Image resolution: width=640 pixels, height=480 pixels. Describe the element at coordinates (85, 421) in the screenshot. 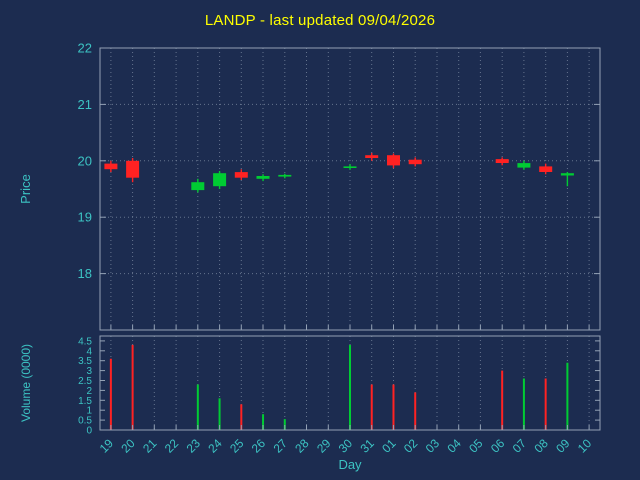

I see `volume-tick-label: 0.5` at that location.